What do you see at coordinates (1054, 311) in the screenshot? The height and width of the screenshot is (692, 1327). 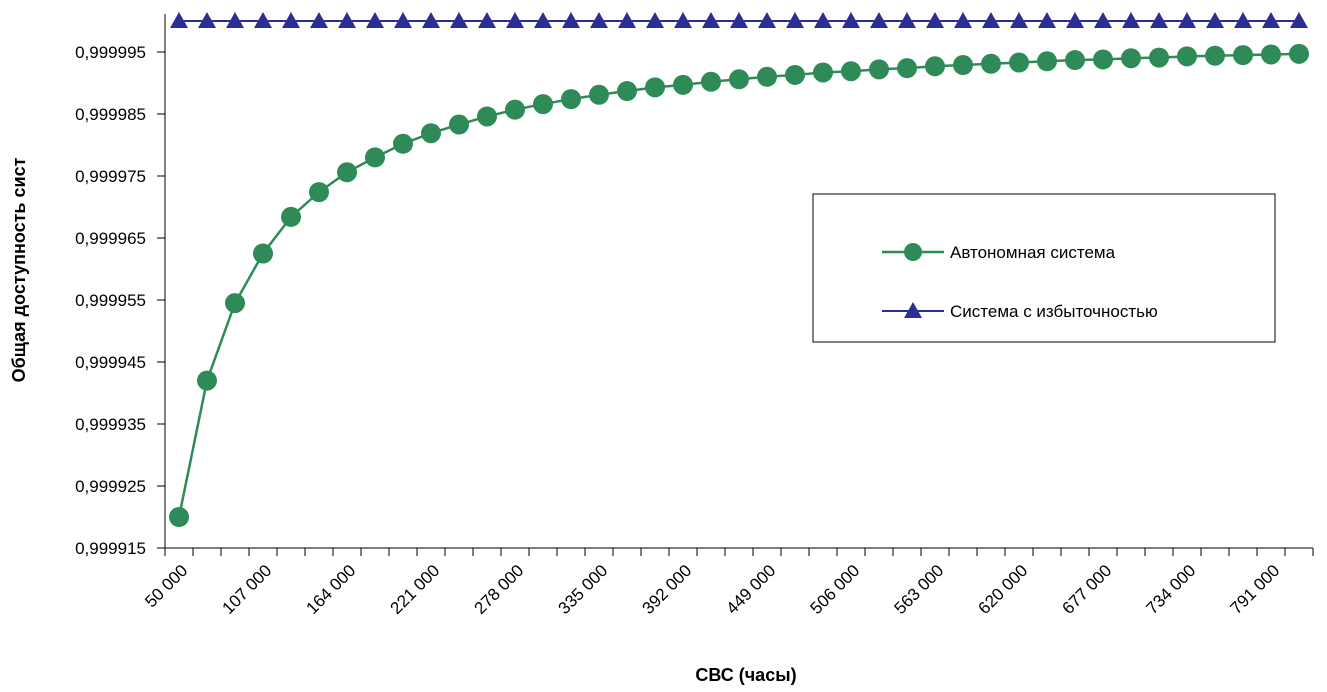 I see `legend-label-redundant: Система с избыточностью` at bounding box center [1054, 311].